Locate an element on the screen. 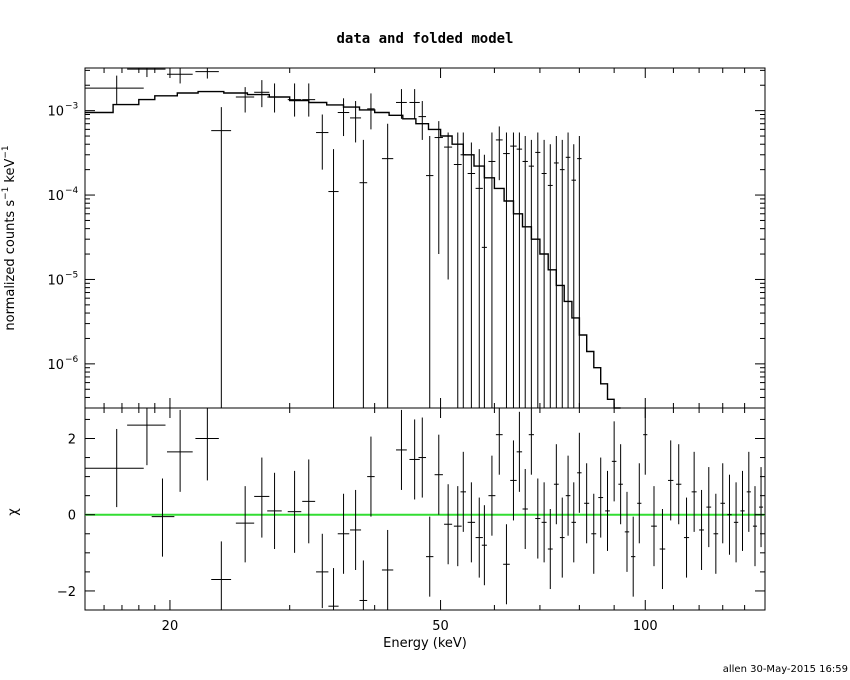 This screenshot has height=680, width=850. y-tick-exponent: −5 is located at coordinates (71, 275).